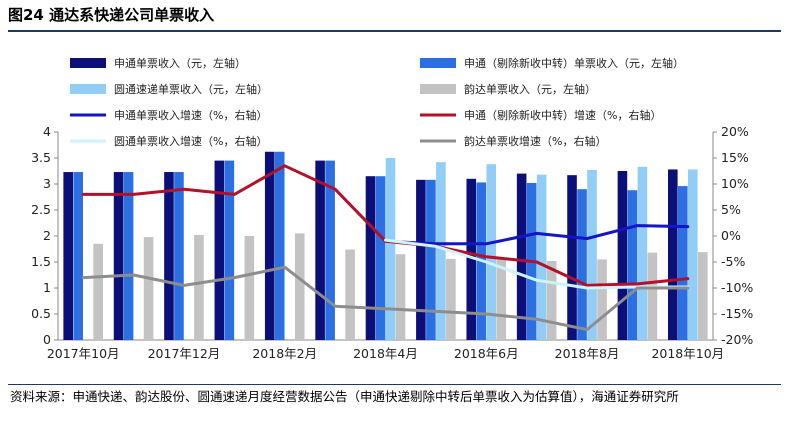  I want to click on left-axis-tick-label: 2.5, so click(41, 209).